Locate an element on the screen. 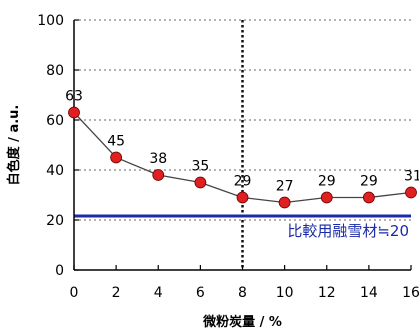 This screenshot has height=334, width=419. x-tick-label-12: 12 is located at coordinates (327, 293).